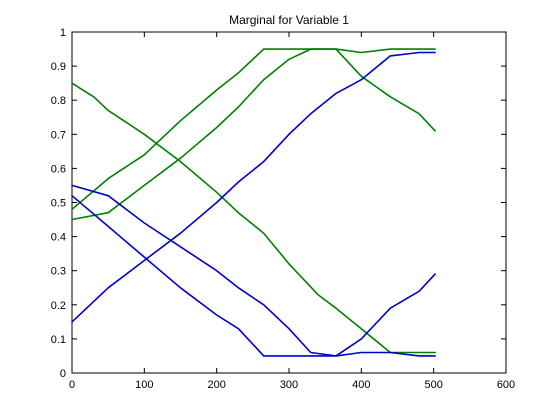 The height and width of the screenshot is (420, 560). What do you see at coordinates (58, 67) in the screenshot?
I see `y-tick-label: 0.9` at bounding box center [58, 67].